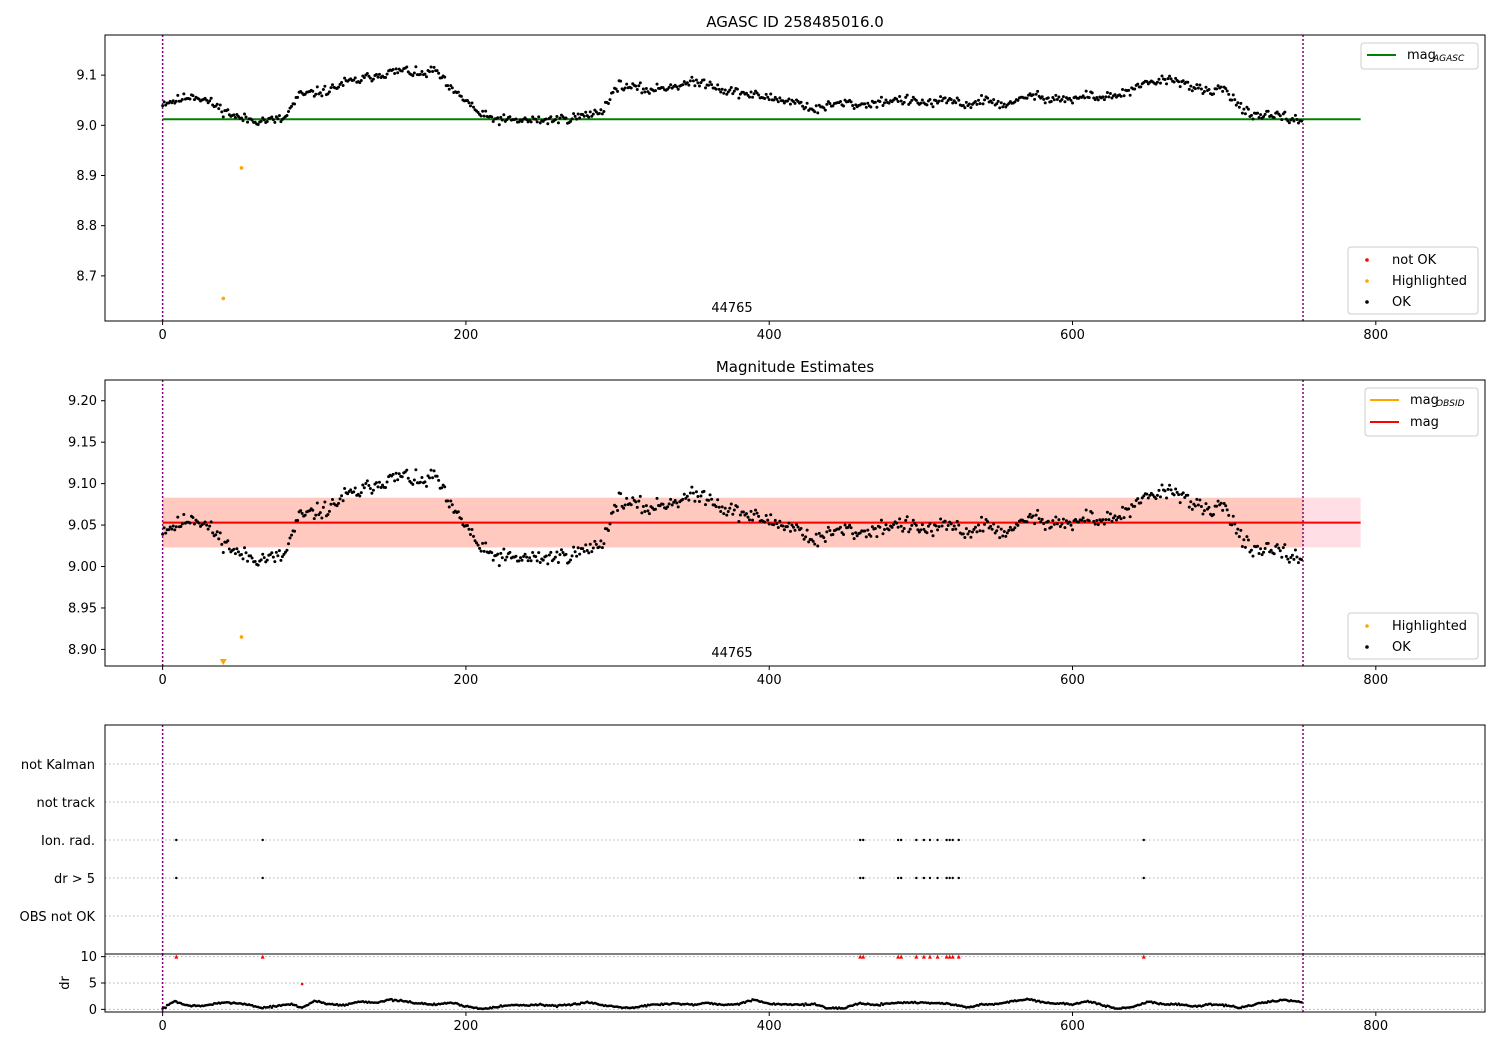 Image resolution: width=1500 pixels, height=1050 pixels. Describe the element at coordinates (272, 1007) in the screenshot. I see `dr-data-point` at that location.